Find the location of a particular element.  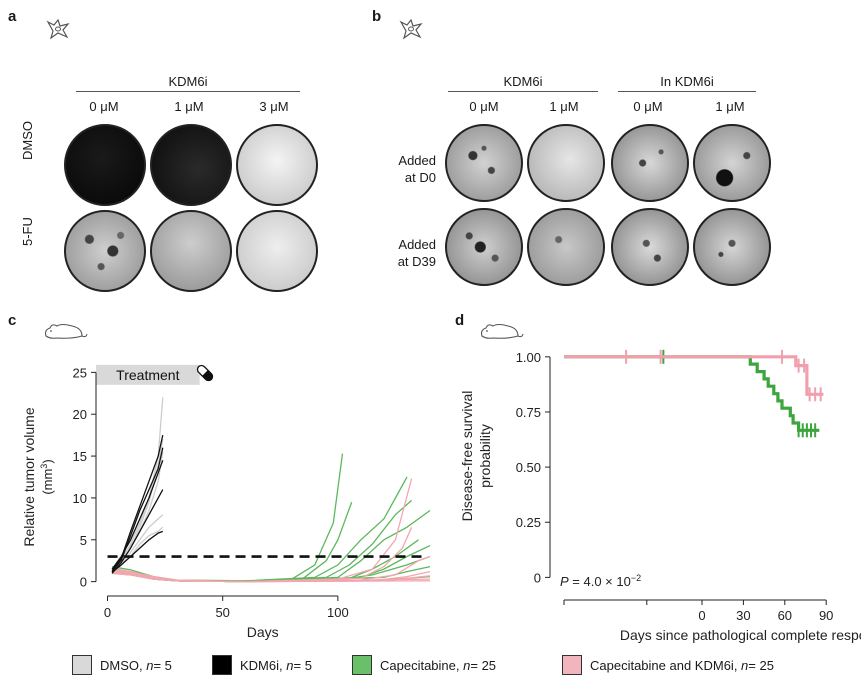

x-tick-label: 50 is located at coordinates (222, 612).